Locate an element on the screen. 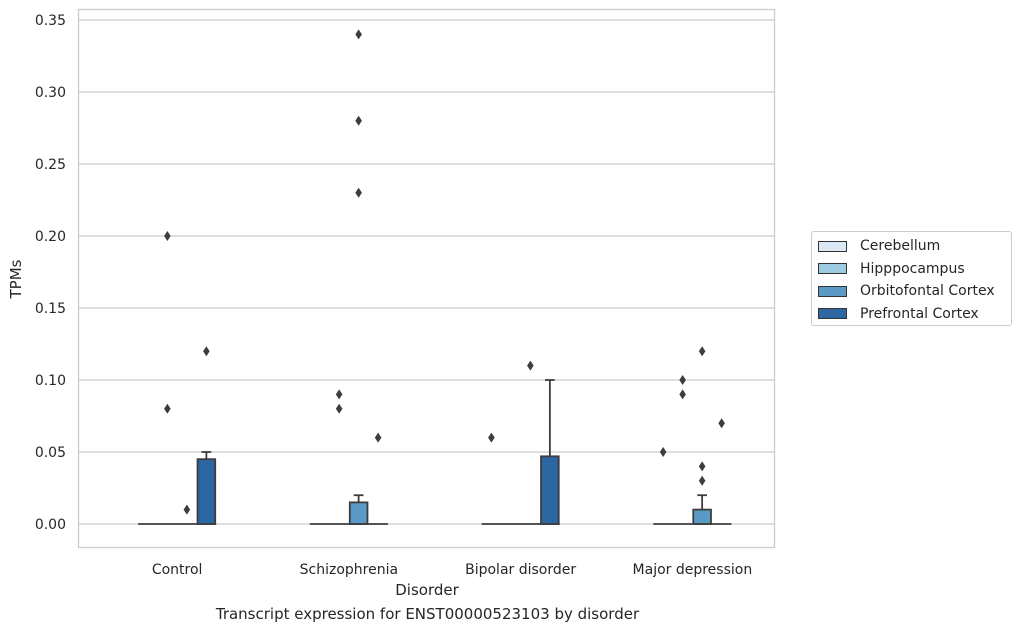 This screenshot has width=1023, height=634. y-axis-label: TPMs is located at coordinates (16, 279).